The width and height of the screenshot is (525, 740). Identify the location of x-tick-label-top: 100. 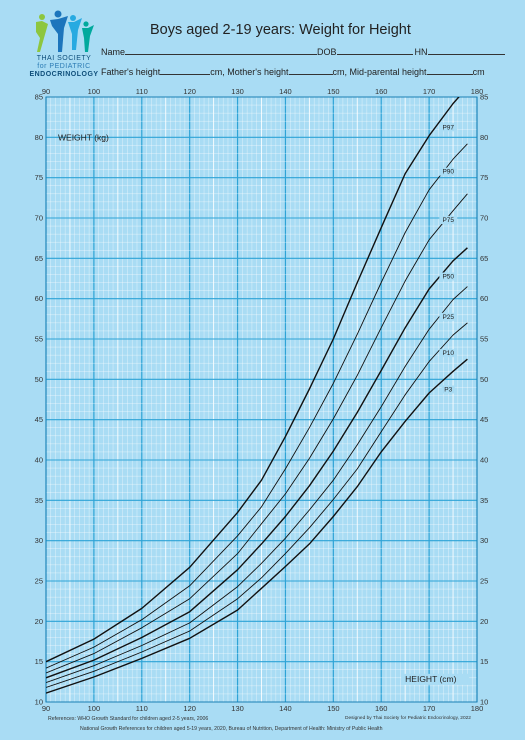
(94, 91).